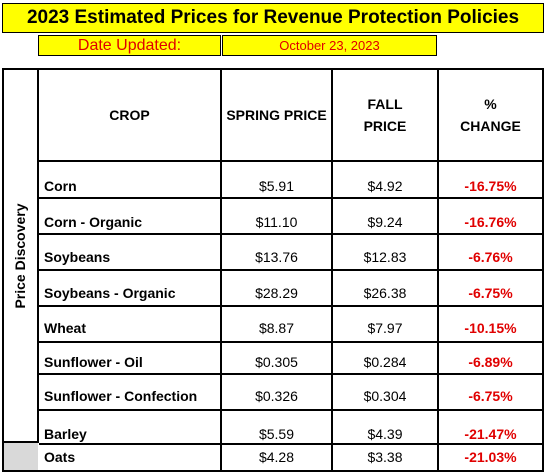  I want to click on crop-name: Barley, so click(65, 434).